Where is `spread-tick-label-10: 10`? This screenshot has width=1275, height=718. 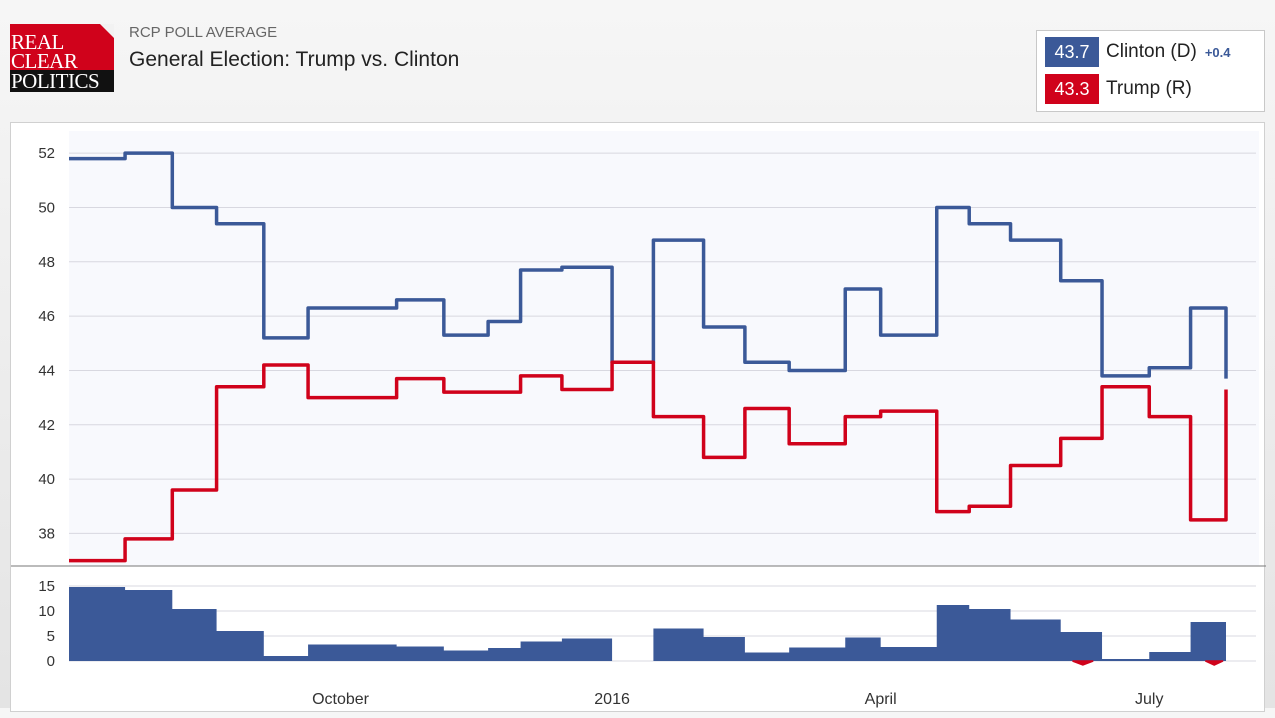 spread-tick-label-10: 10 is located at coordinates (46, 611).